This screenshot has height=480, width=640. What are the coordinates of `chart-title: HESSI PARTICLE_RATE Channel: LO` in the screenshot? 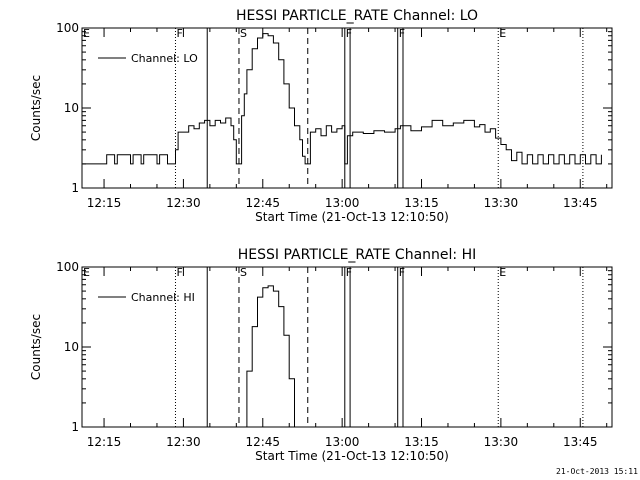 It's located at (357, 16).